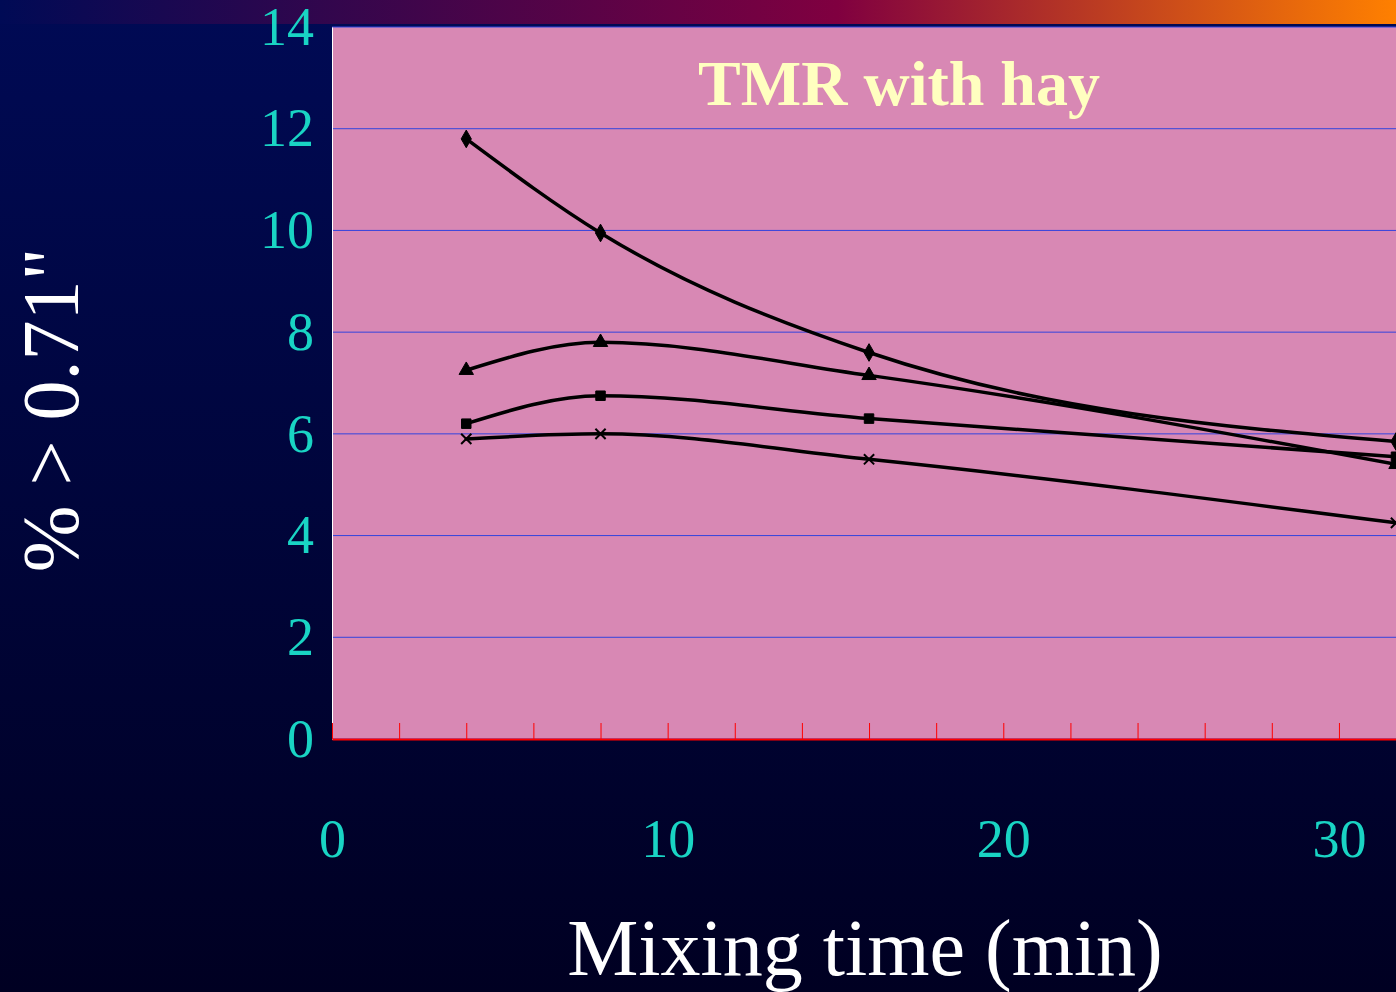 This screenshot has height=992, width=1396. I want to click on y-tick-label: 2, so click(300, 637).